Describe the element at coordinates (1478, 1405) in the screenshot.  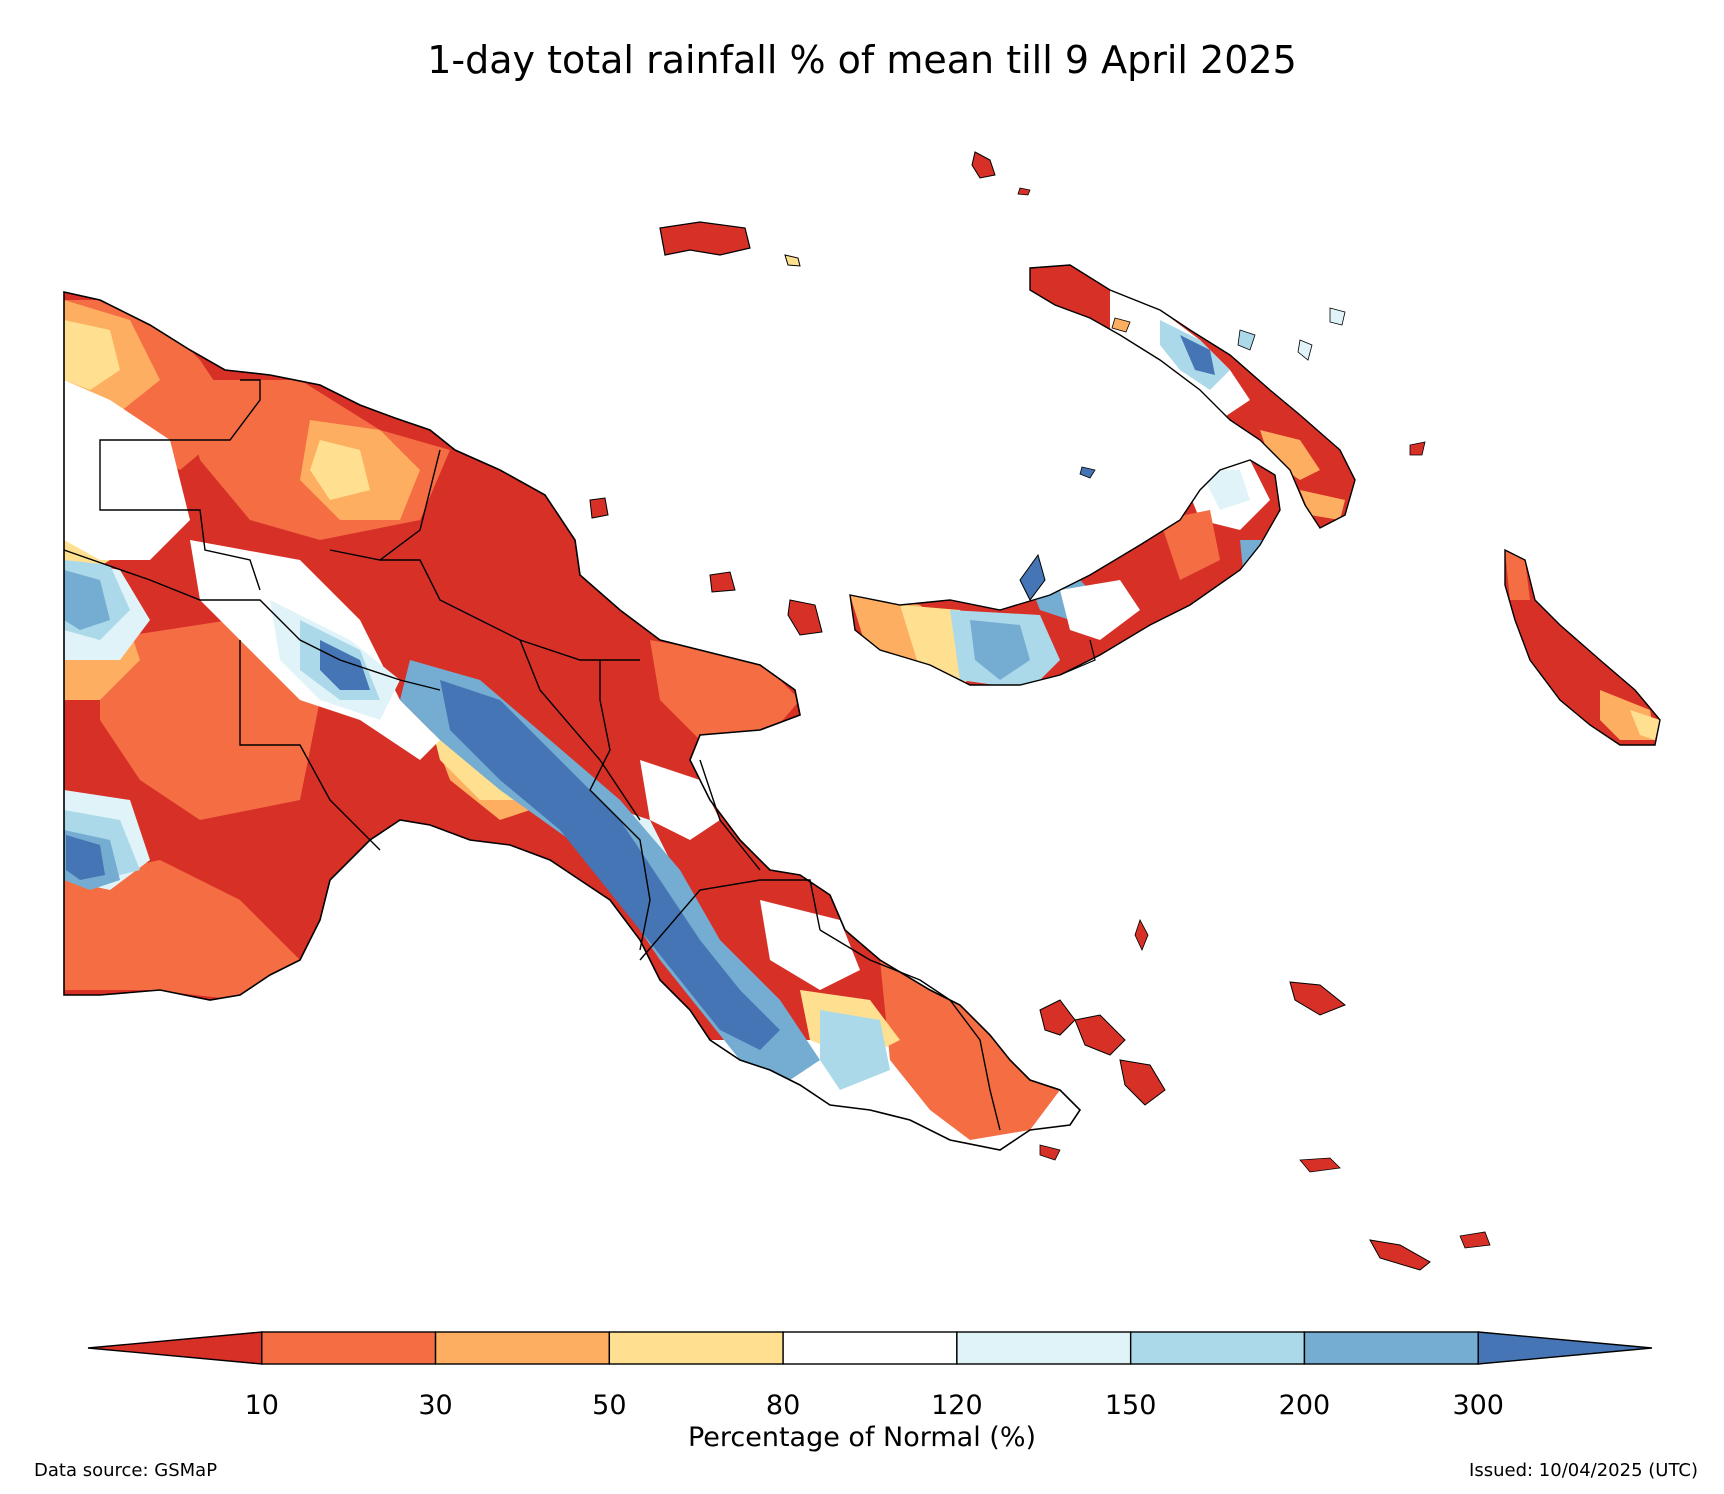
I see `colorbar-tick-label: 300` at that location.